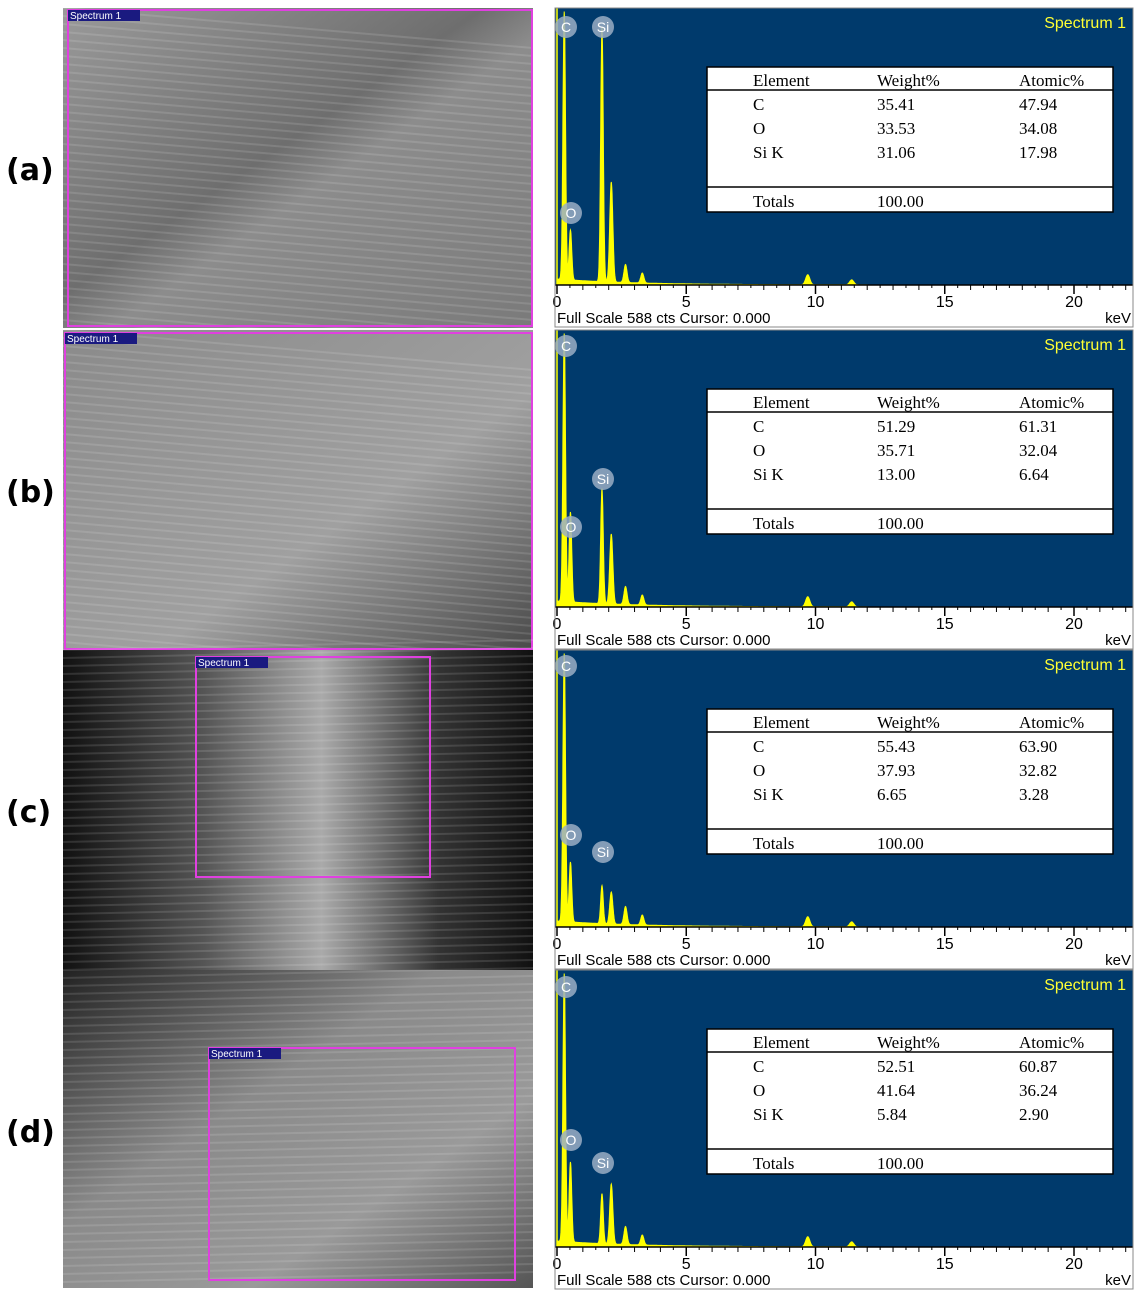  Describe the element at coordinates (1038, 770) in the screenshot. I see `table-cell: 32.82` at that location.